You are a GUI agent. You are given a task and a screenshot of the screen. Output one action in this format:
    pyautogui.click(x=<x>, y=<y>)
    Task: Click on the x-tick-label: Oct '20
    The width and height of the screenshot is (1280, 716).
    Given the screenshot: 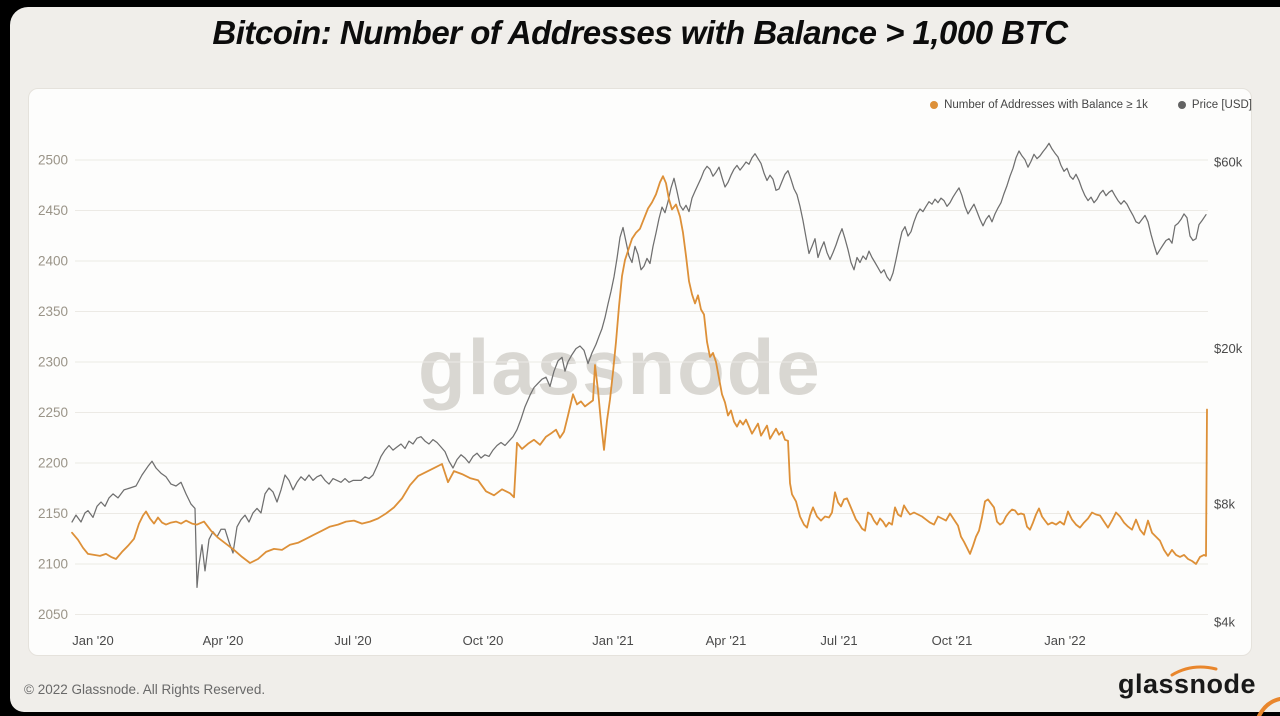 What is the action you would take?
    pyautogui.click(x=483, y=640)
    